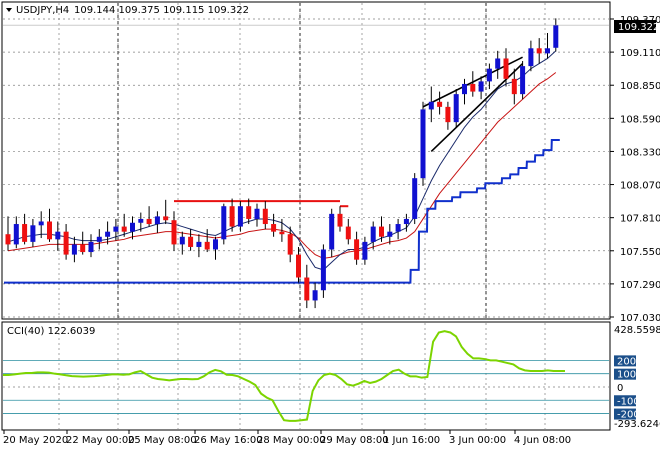 This screenshot has height=450, width=660. Describe the element at coordinates (42, 10) in the screenshot. I see `symbol-label: USDJPY,H4` at that location.